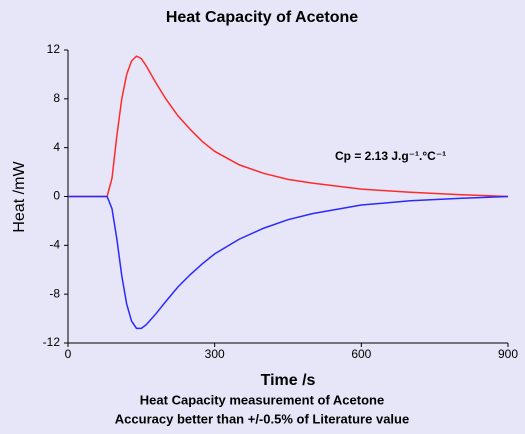  I want to click on caption: Heat Capacity measurement of Acetone, so click(262, 399).